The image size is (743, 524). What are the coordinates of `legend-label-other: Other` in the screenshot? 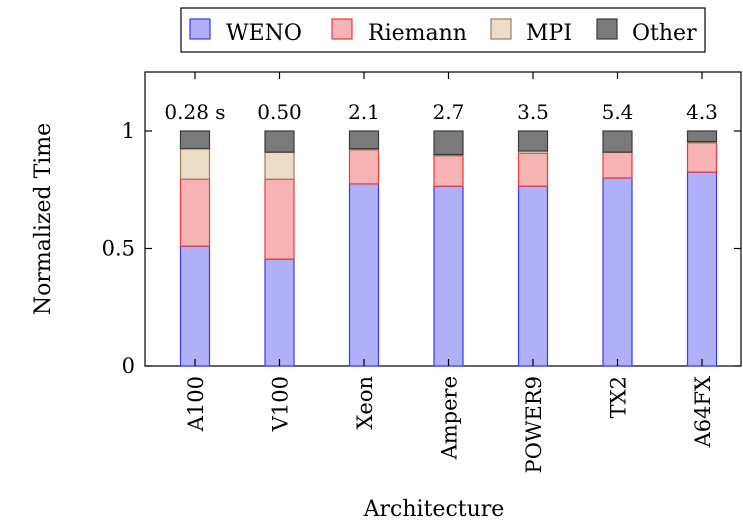 It's located at (664, 33).